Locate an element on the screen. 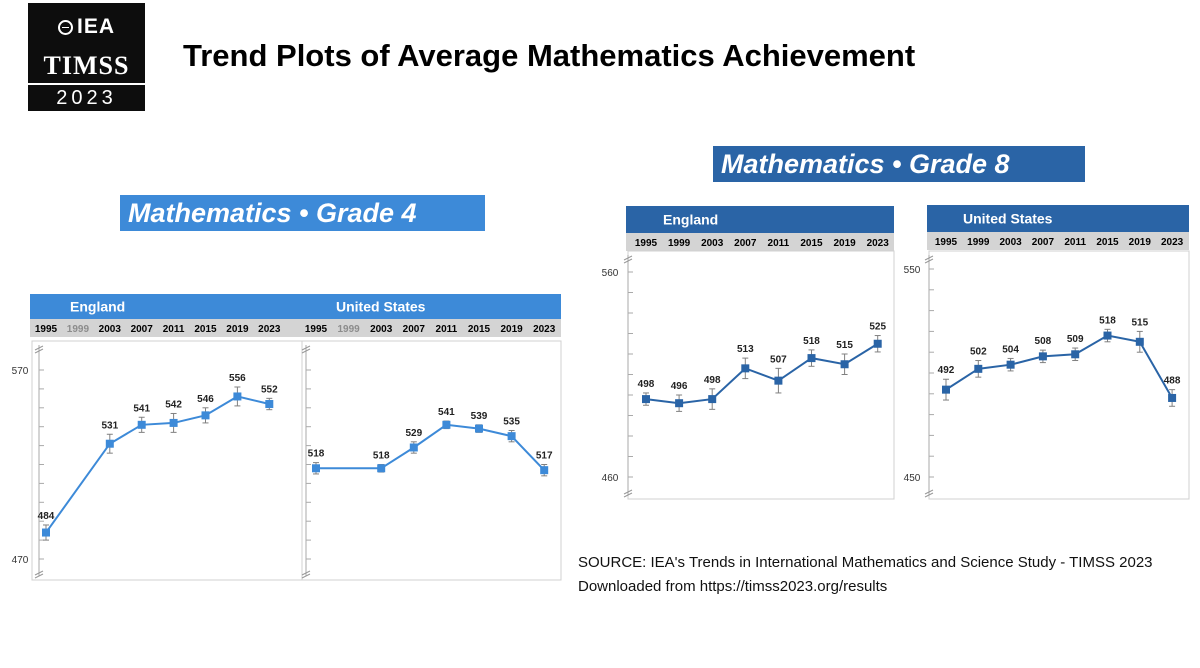  logo-org-text: IEA is located at coordinates (95, 26).